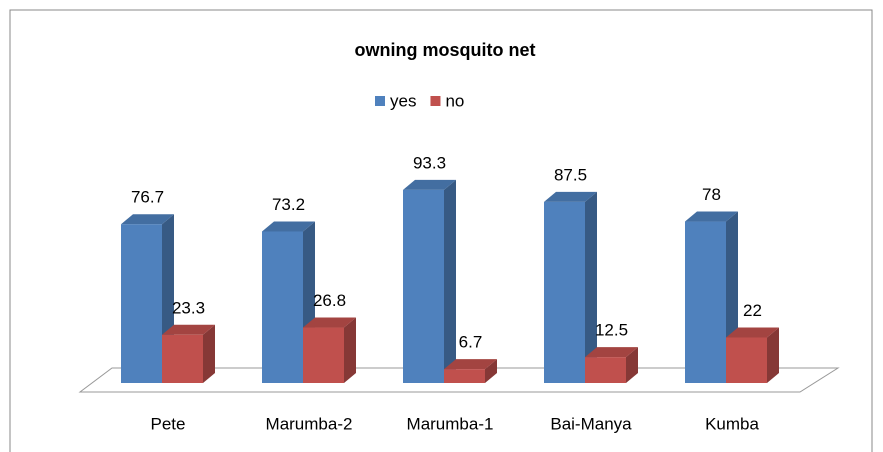  What do you see at coordinates (445, 50) in the screenshot?
I see `chart-title: owning mosquito net` at bounding box center [445, 50].